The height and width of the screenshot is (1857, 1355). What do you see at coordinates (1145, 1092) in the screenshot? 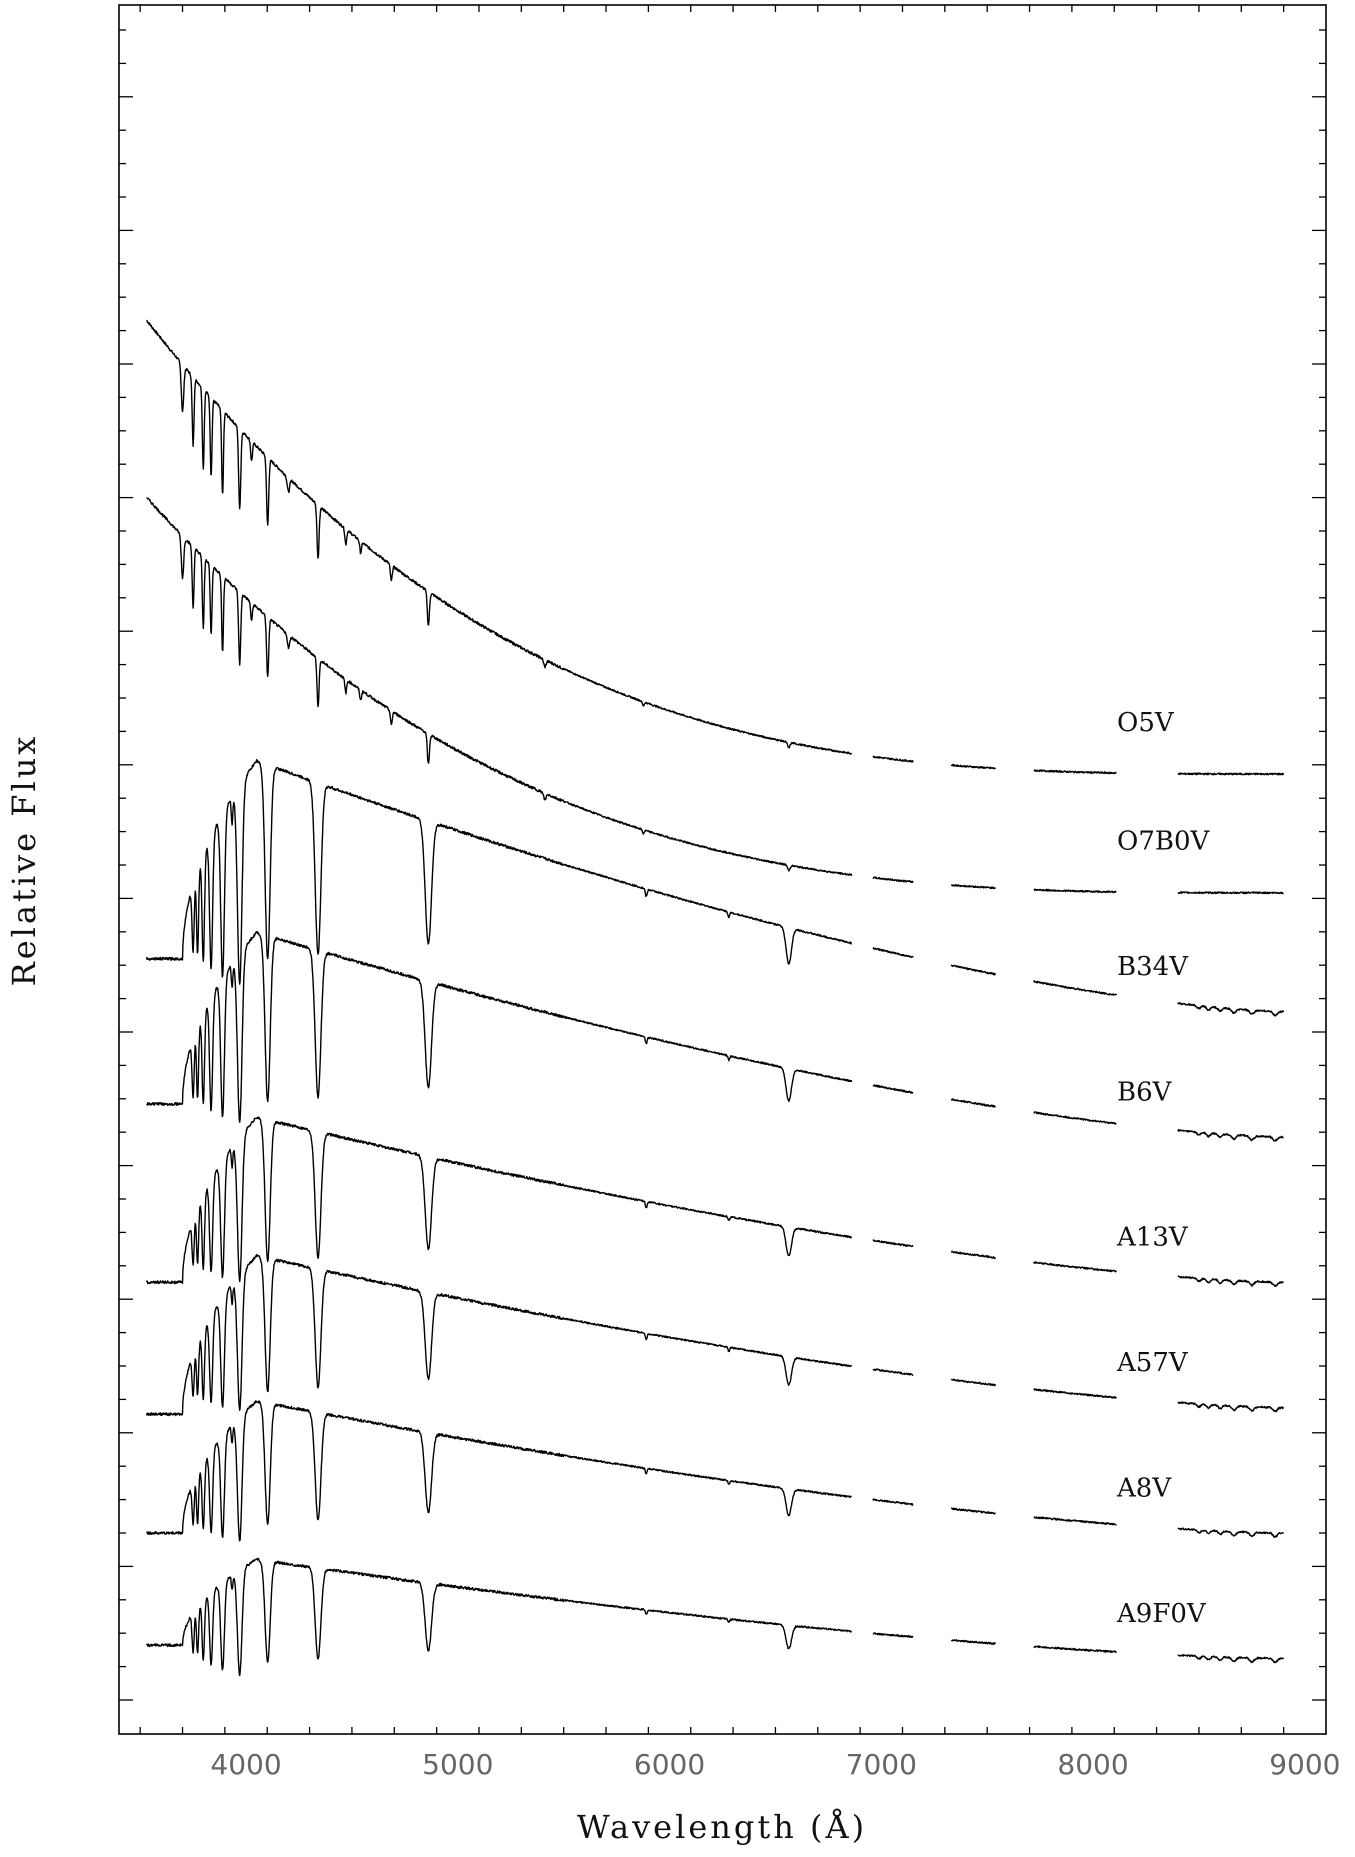
I see `series-label: B6V` at bounding box center [1145, 1092].